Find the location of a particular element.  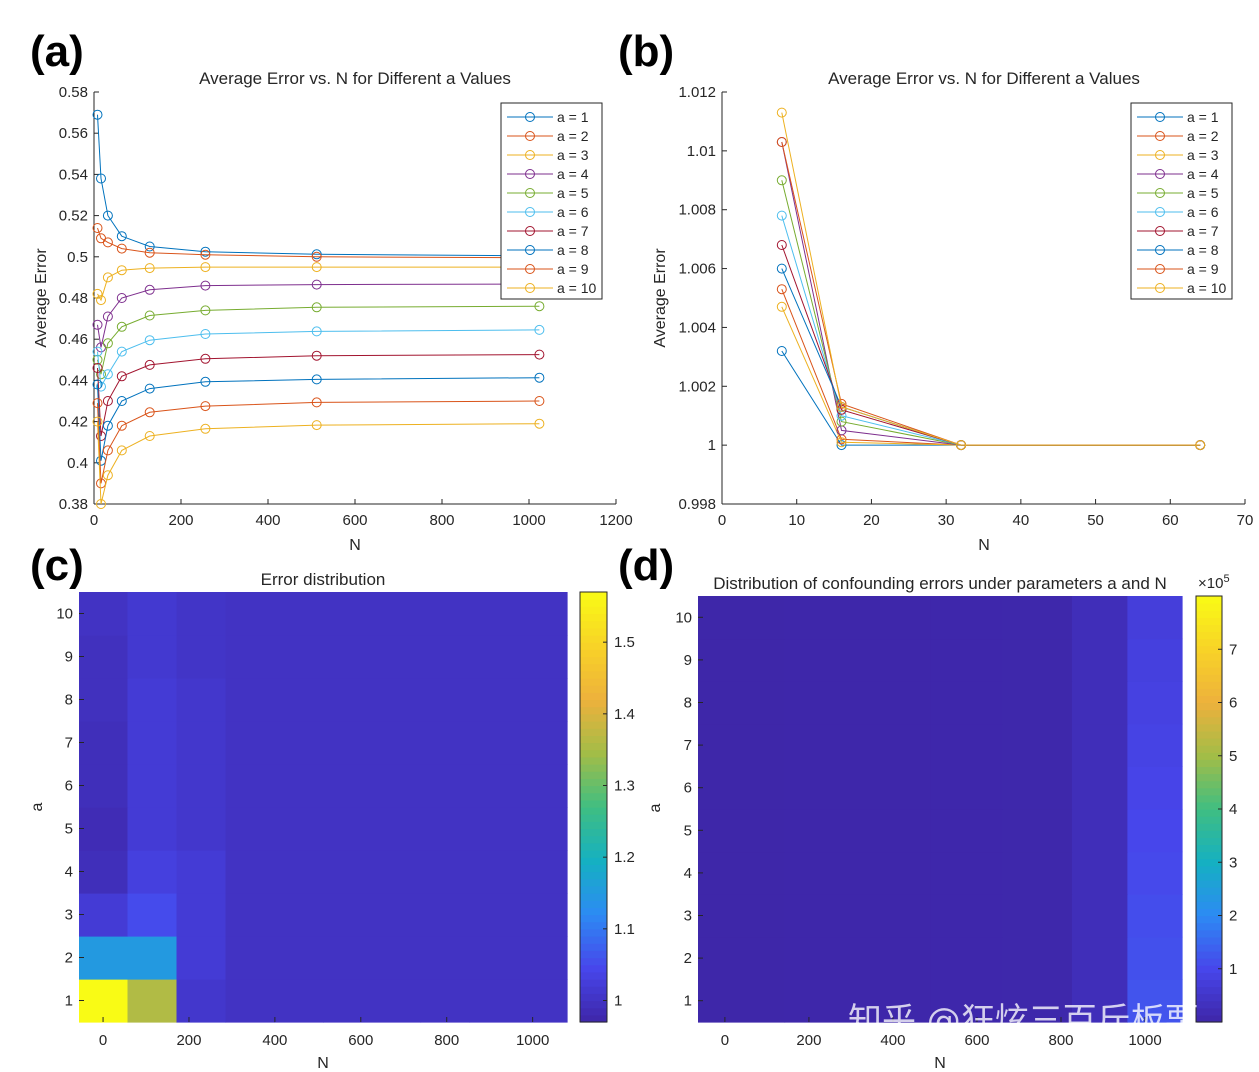

chart-c-ytick-label: 9 is located at coordinates (69, 657).